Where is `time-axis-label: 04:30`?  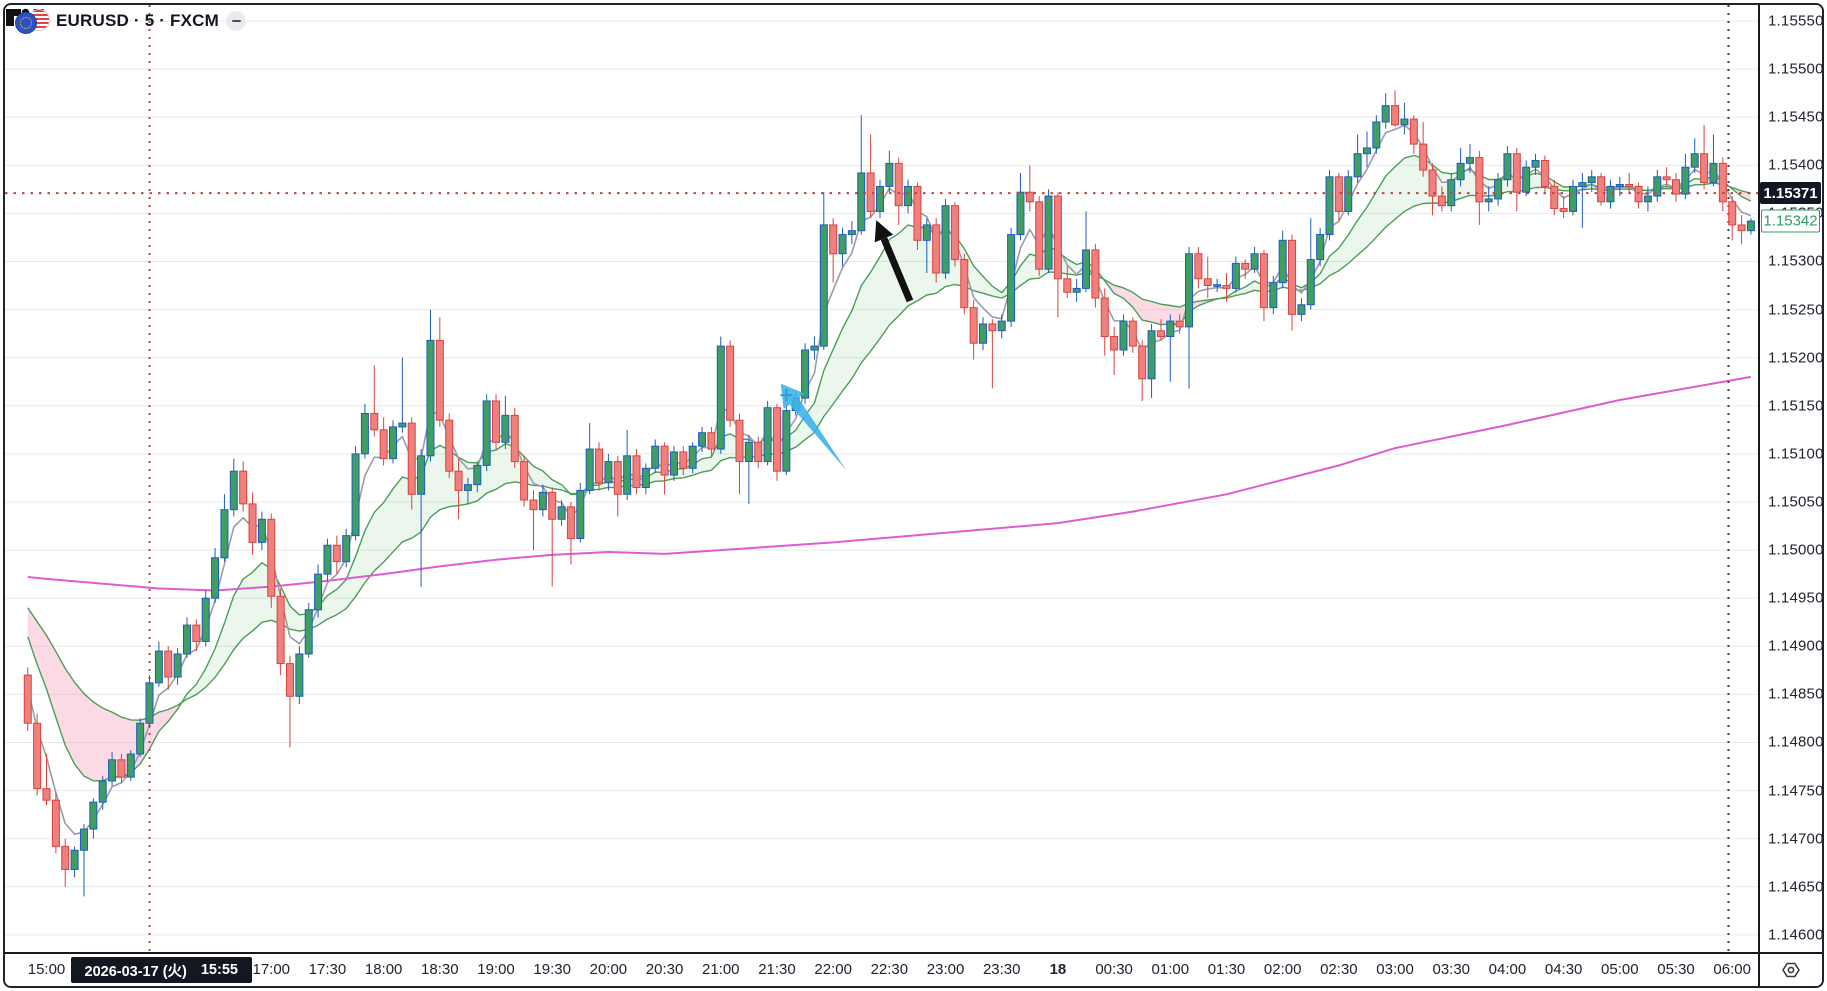 time-axis-label: 04:30 is located at coordinates (1563, 969).